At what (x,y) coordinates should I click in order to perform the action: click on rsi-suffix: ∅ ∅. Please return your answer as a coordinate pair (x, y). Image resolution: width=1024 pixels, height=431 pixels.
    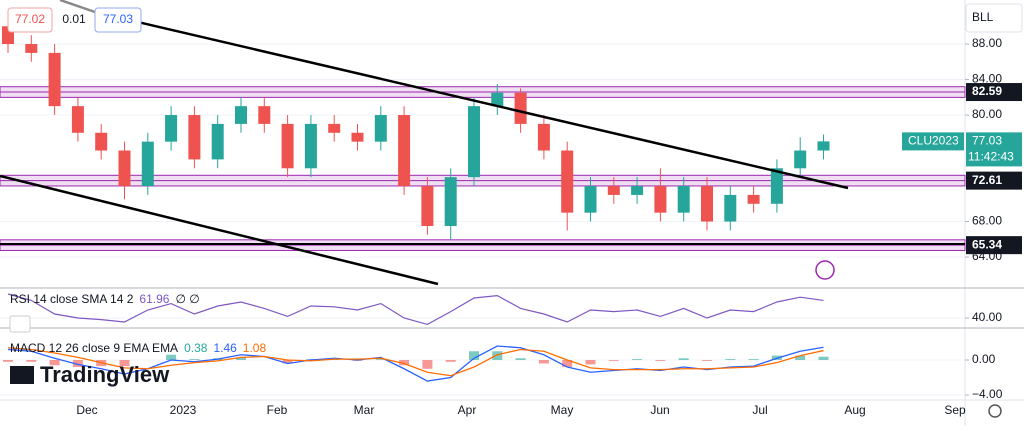
    Looking at the image, I should click on (187, 299).